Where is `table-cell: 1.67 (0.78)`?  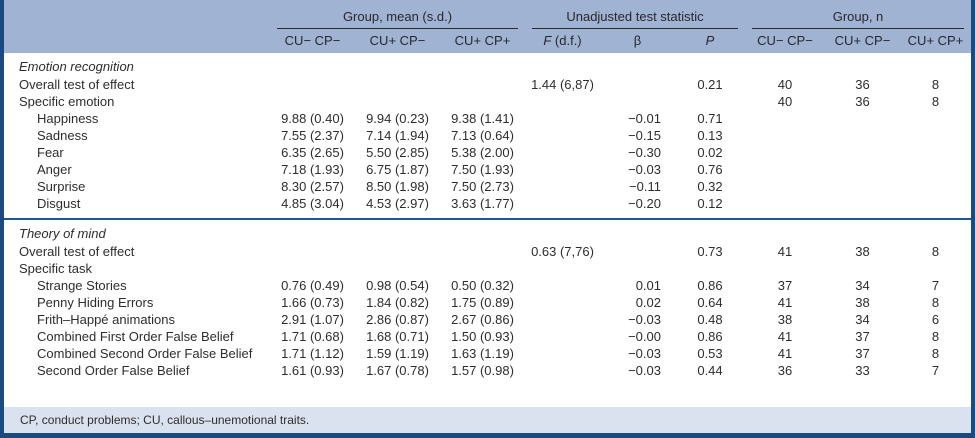
table-cell: 1.67 (0.78) is located at coordinates (397, 370).